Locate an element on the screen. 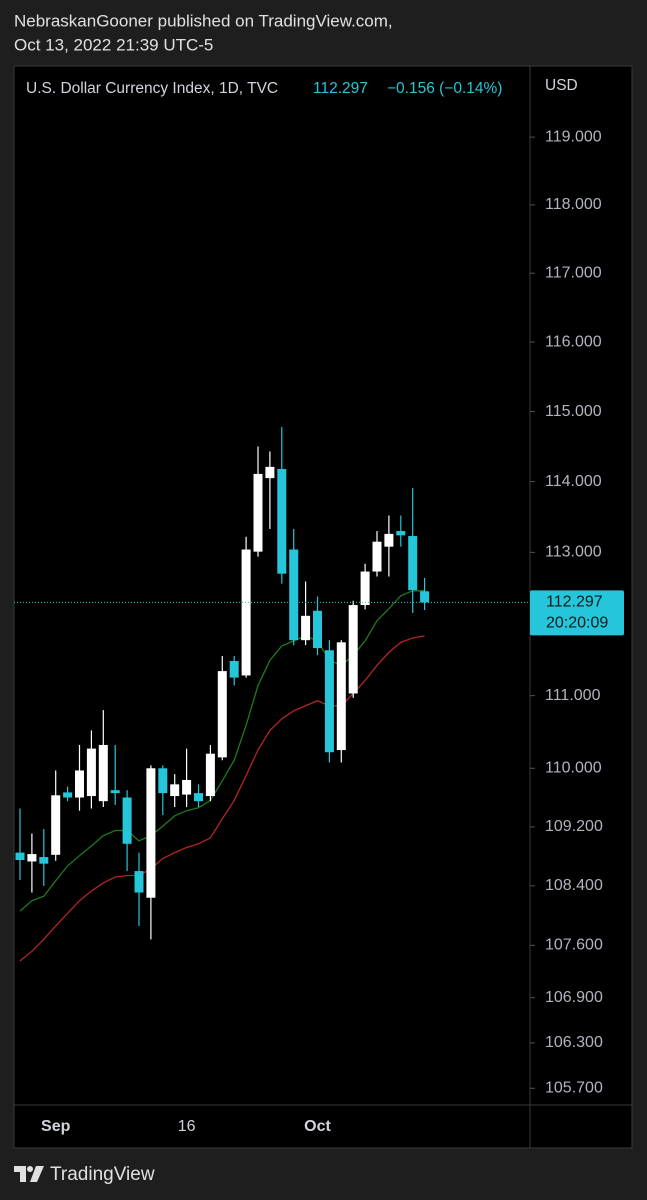  currency: USD is located at coordinates (561, 85).